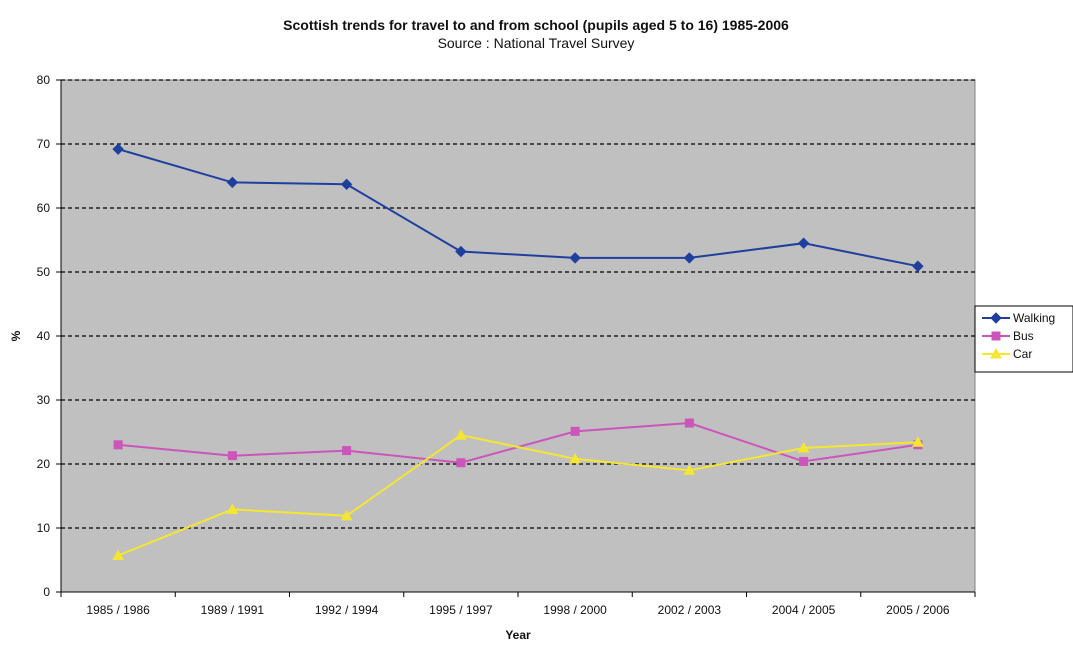 The width and height of the screenshot is (1073, 648). Describe the element at coordinates (804, 610) in the screenshot. I see `x-tick-label: 2004 / 2005` at that location.